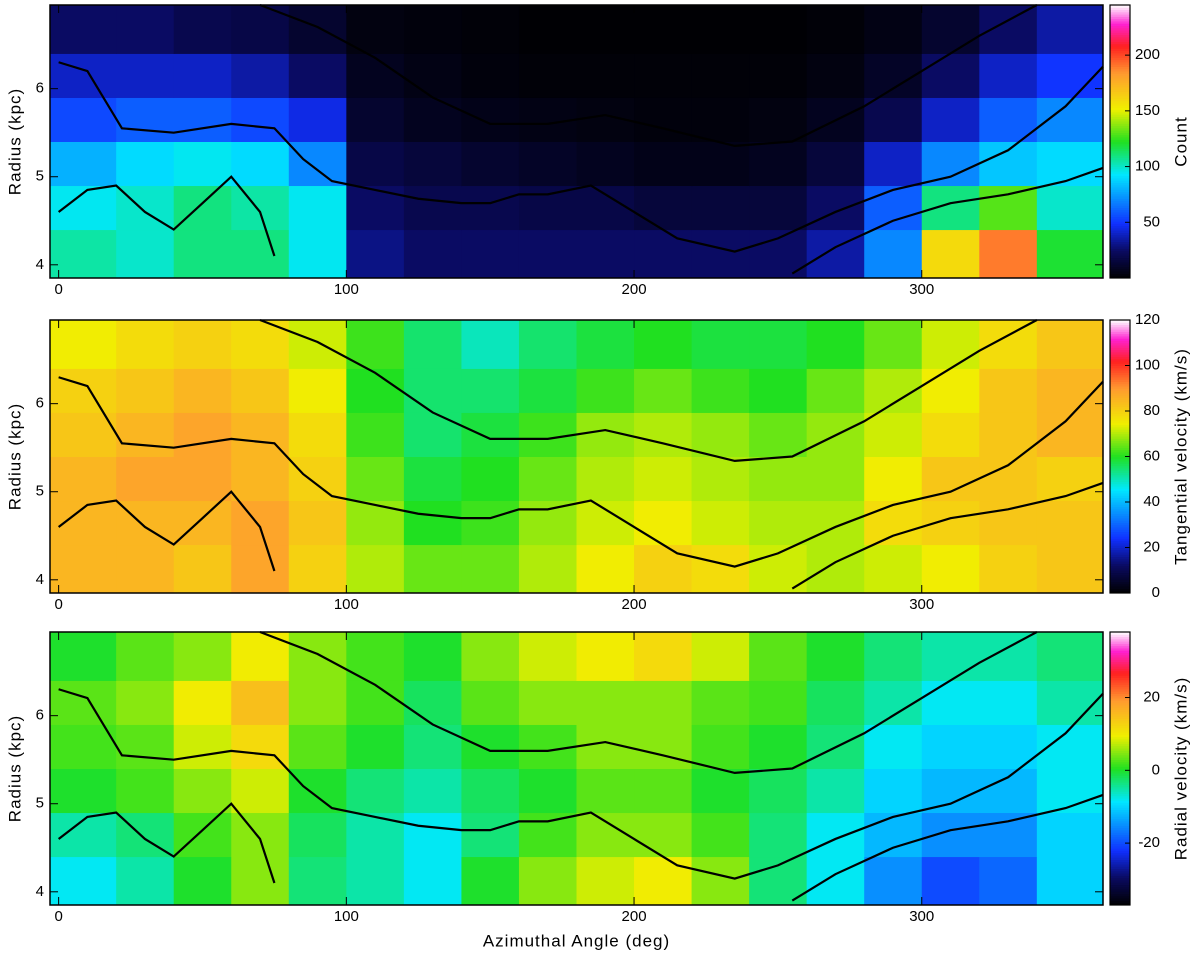  Describe the element at coordinates (40, 491) in the screenshot. I see `y-tick-label: 5` at that location.